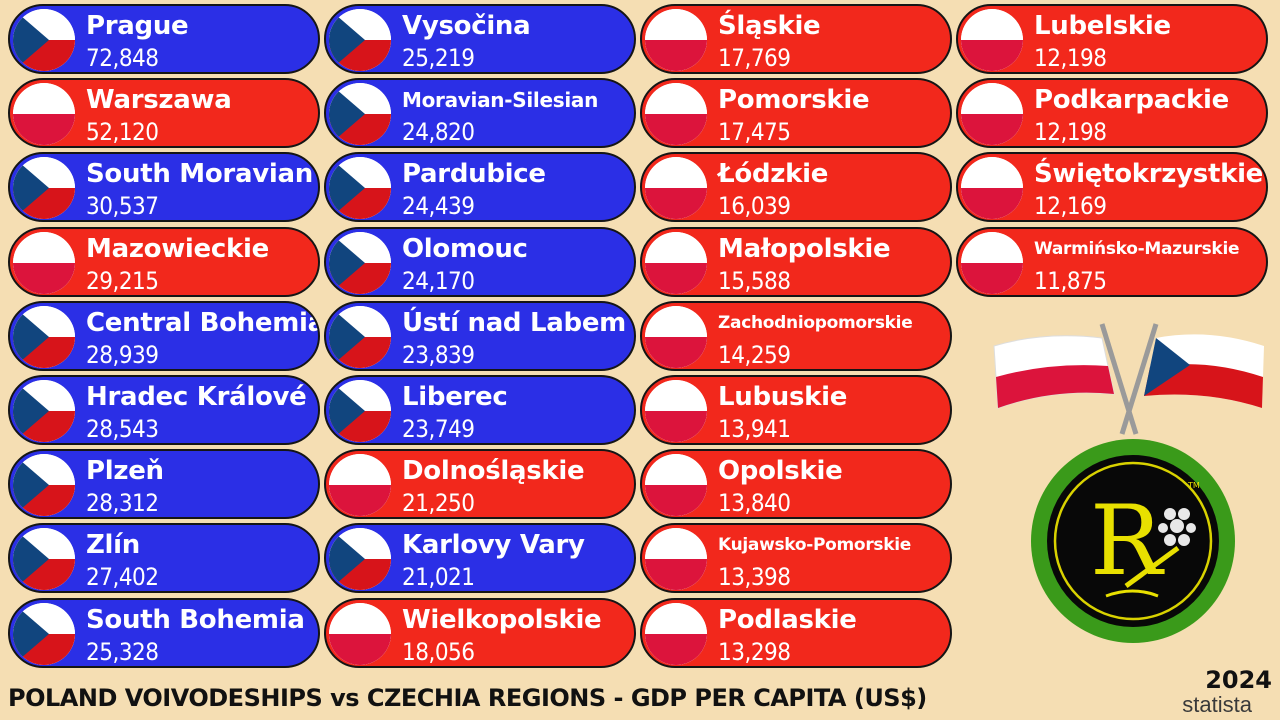 This screenshot has height=720, width=1280. I want to click on crossed-flags-icon, so click(1128, 379).